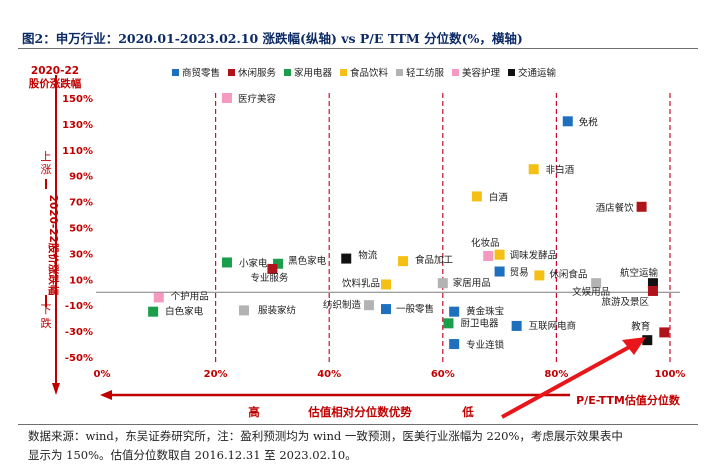 The image size is (709, 467). What do you see at coordinates (46, 309) in the screenshot?
I see `side-label-down1: 下` at bounding box center [46, 309].